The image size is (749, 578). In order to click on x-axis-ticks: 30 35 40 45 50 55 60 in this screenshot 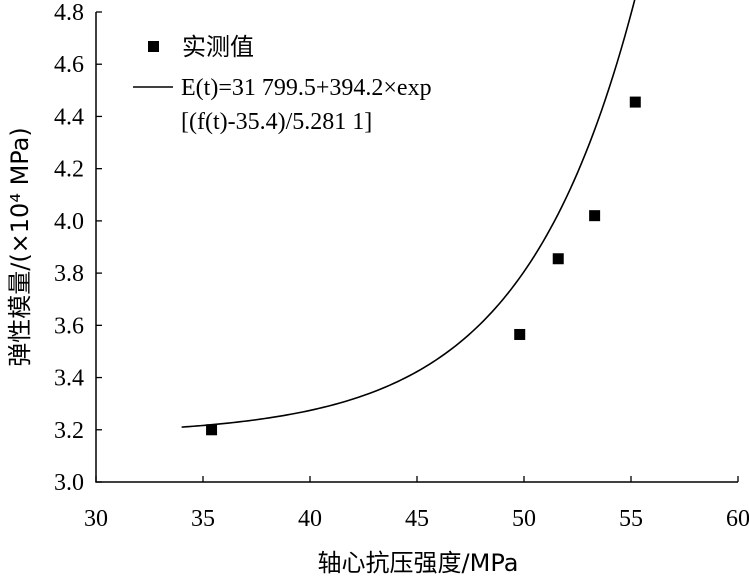, I will do `click(416, 504)`.